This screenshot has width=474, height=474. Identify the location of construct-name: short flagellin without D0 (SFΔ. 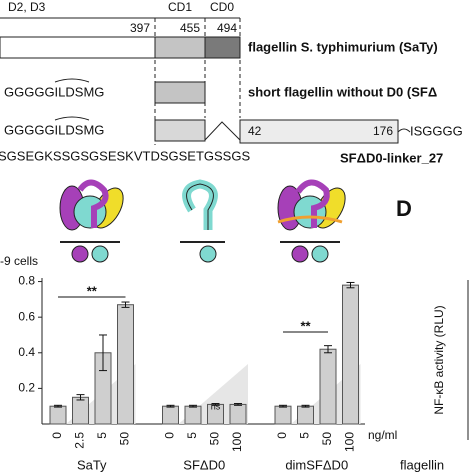
(342, 91).